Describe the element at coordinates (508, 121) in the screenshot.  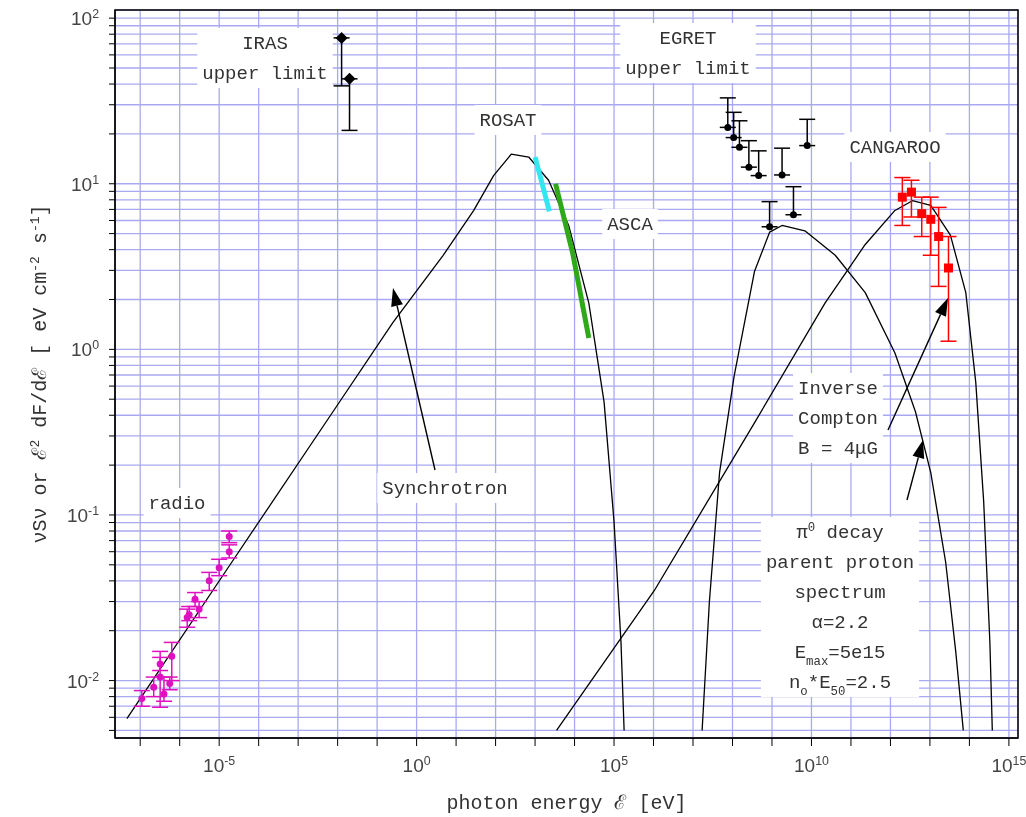
I see `annotation: ROSAT` at that location.